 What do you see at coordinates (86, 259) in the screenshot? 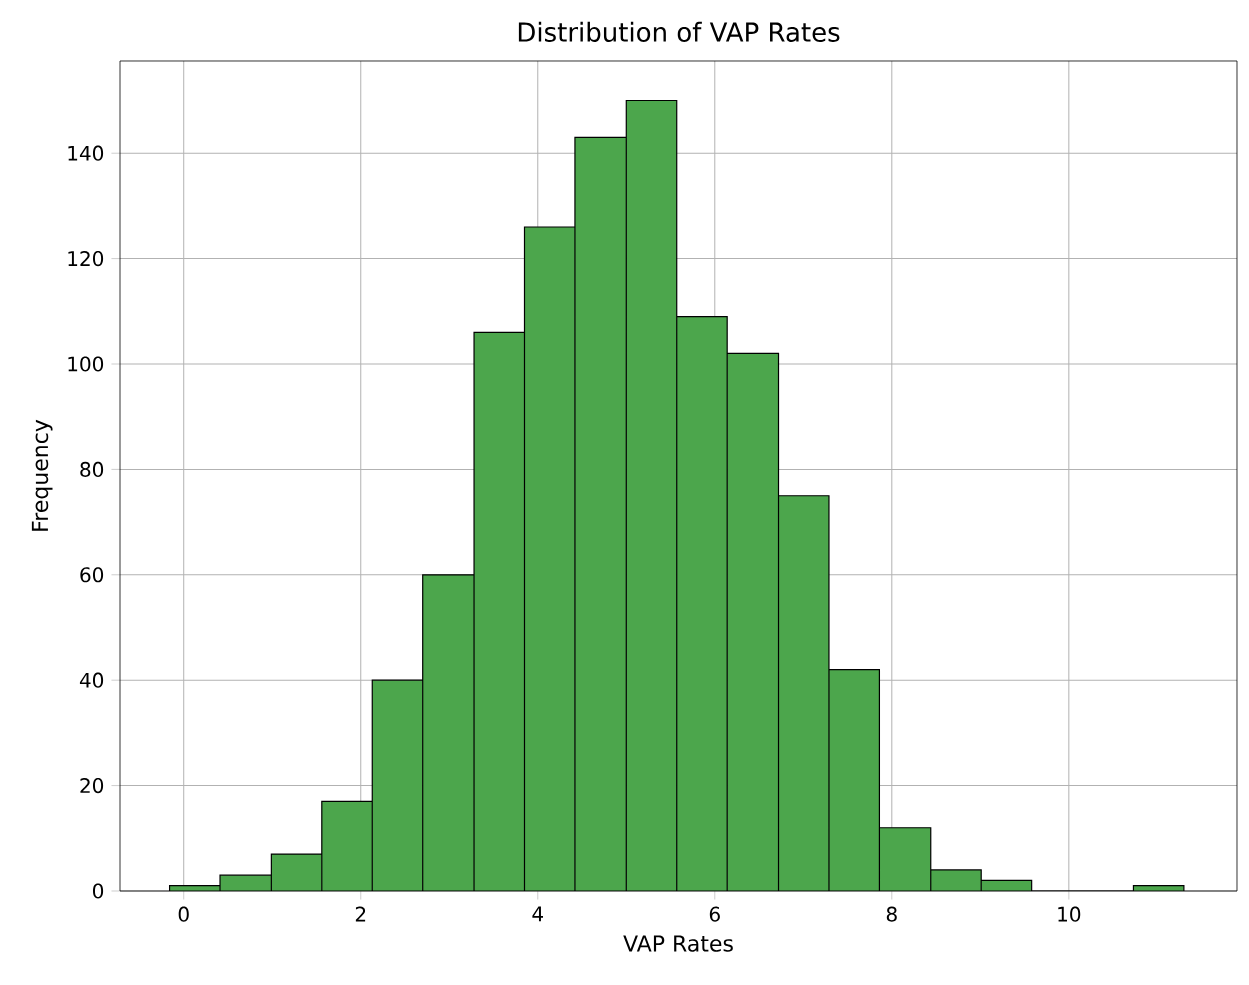
I see `y-tick-label: 120` at bounding box center [86, 259].